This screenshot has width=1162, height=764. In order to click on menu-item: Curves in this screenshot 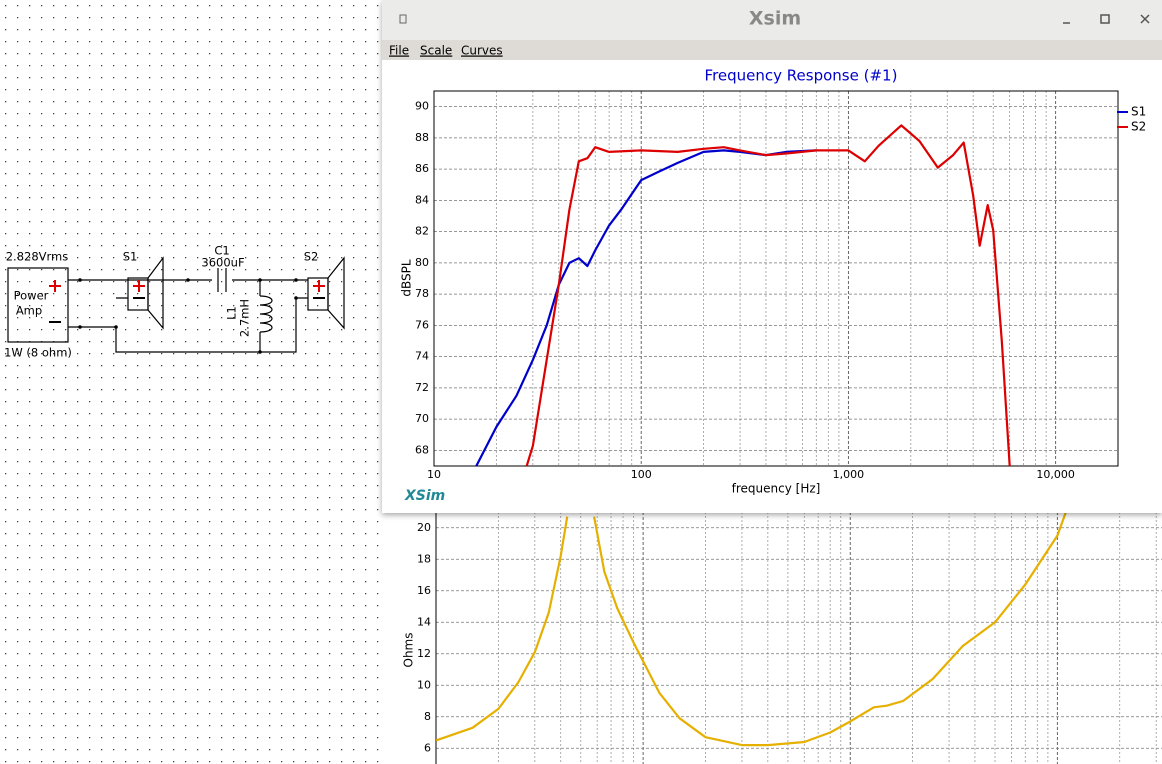, I will do `click(482, 51)`.